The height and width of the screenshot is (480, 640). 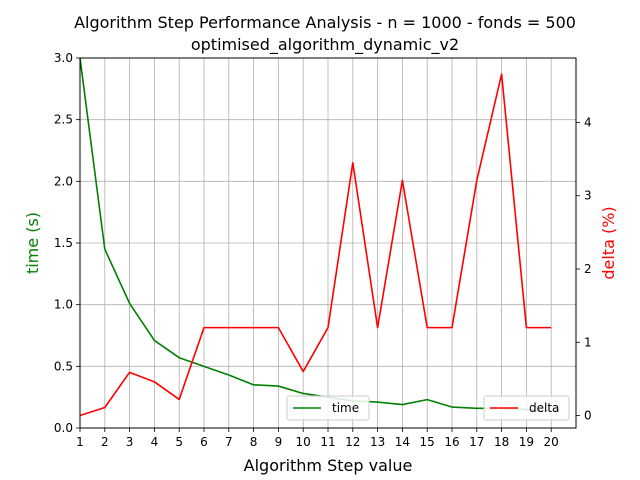 I want to click on x-tick-label: 11, so click(x=327, y=442).